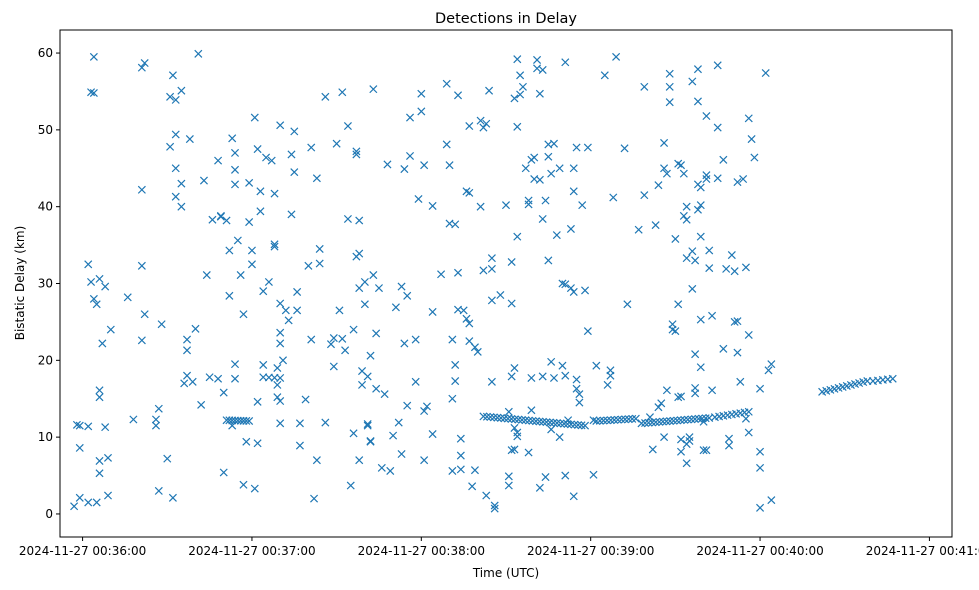 This screenshot has height=590, width=979. What do you see at coordinates (590, 551) in the screenshot?
I see `x-tick-label: 2024-11-27 00:39:00` at bounding box center [590, 551].